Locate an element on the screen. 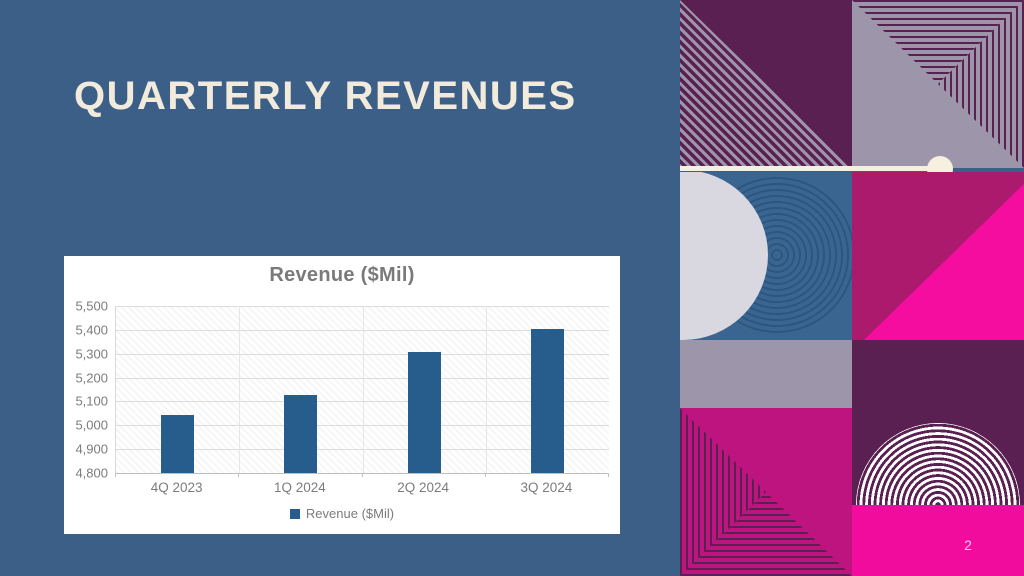 Image resolution: width=1024 pixels, height=576 pixels. plot-area is located at coordinates (362, 391).